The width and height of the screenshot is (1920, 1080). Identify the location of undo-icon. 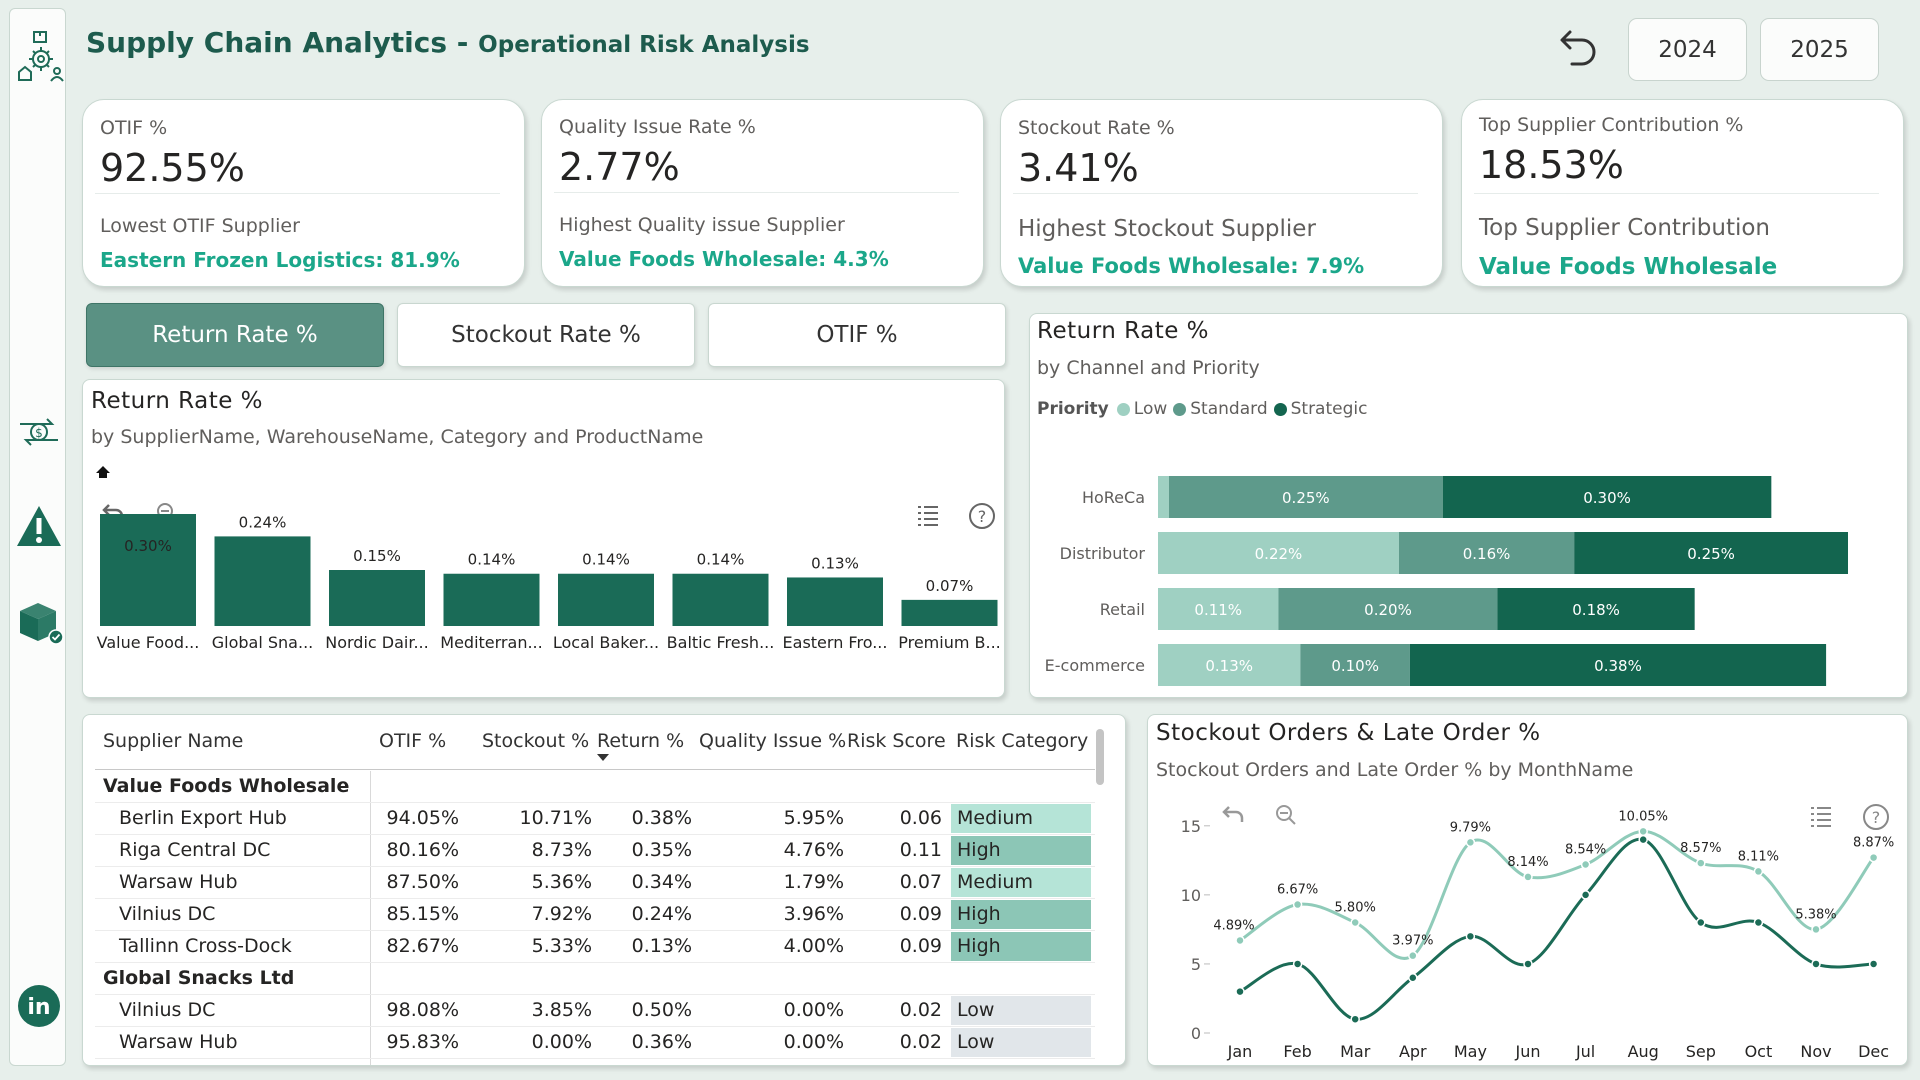
(1575, 49).